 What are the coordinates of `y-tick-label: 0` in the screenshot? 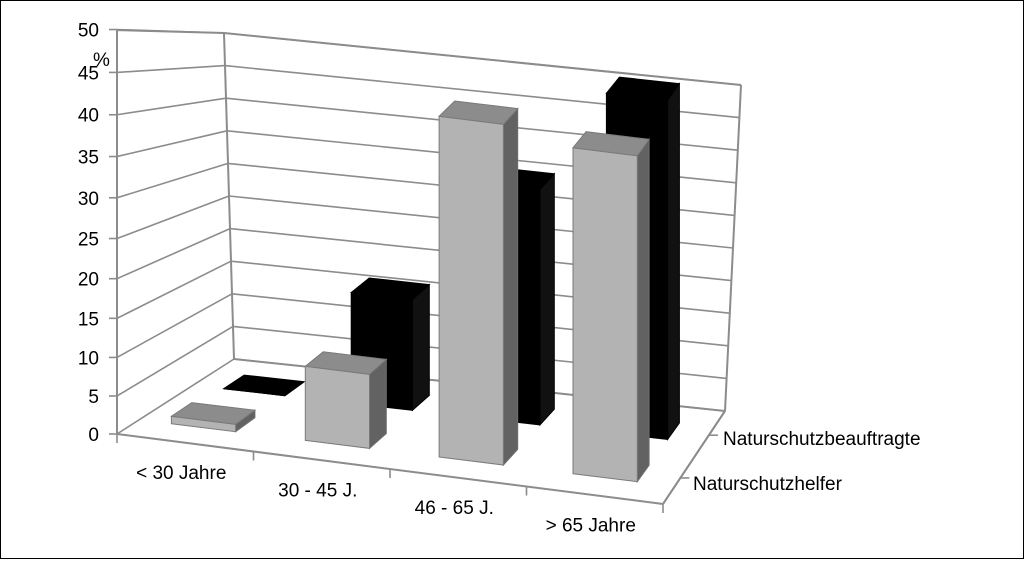 It's located at (93, 435).